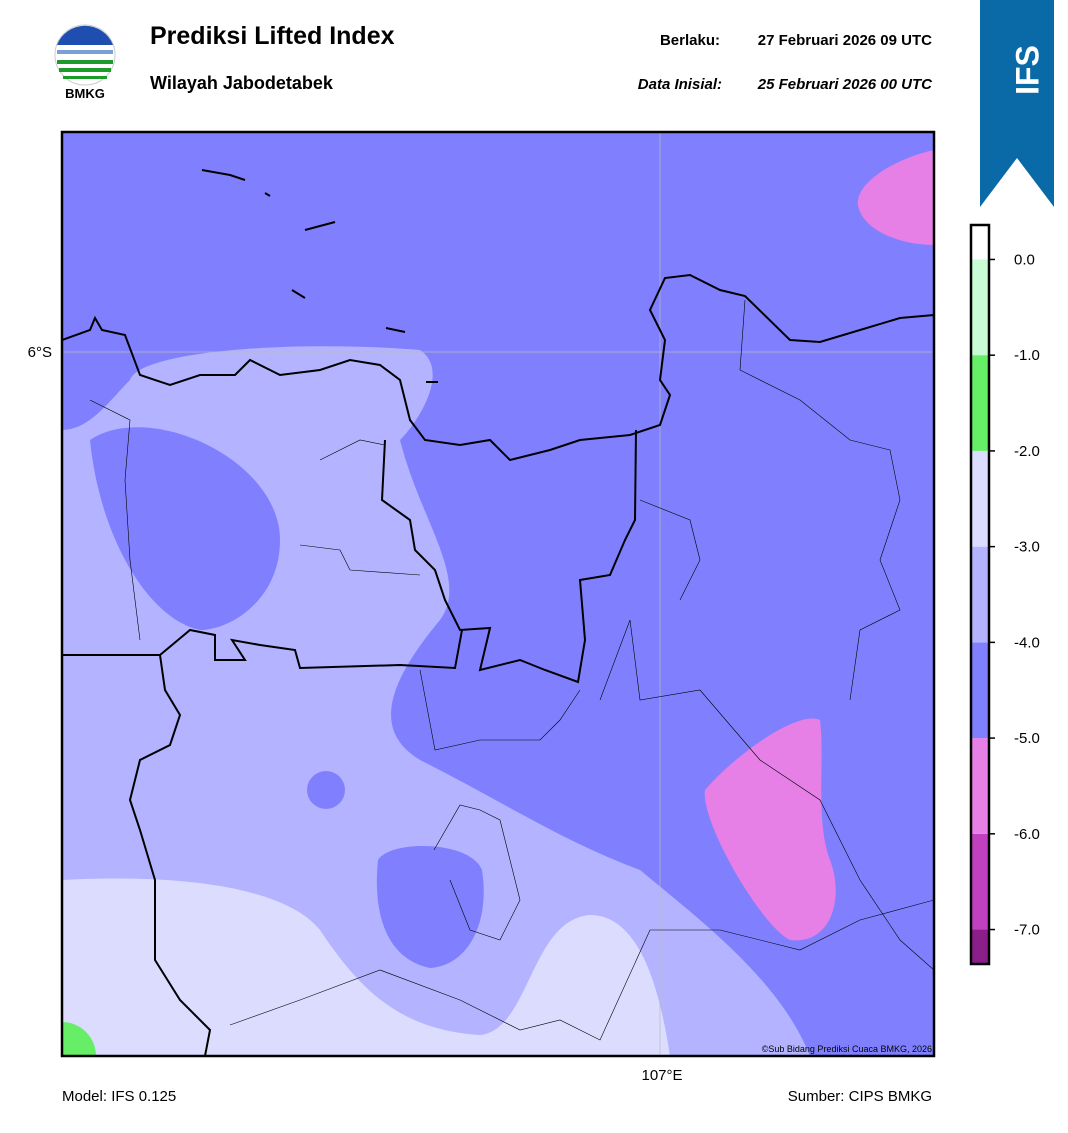  Describe the element at coordinates (690, 40) in the screenshot. I see `valid-label: Berlaku:` at that location.